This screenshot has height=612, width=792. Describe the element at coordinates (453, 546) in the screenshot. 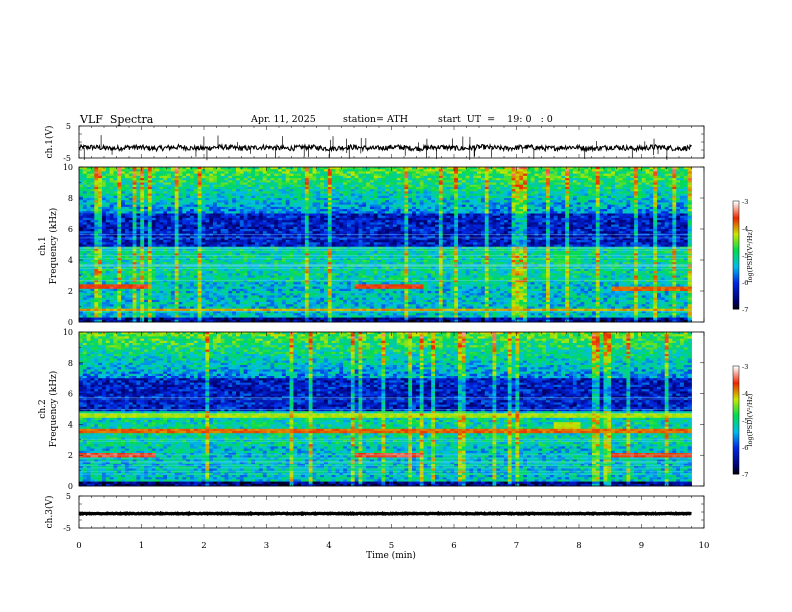

I see `x-tick-label: 6` at that location.